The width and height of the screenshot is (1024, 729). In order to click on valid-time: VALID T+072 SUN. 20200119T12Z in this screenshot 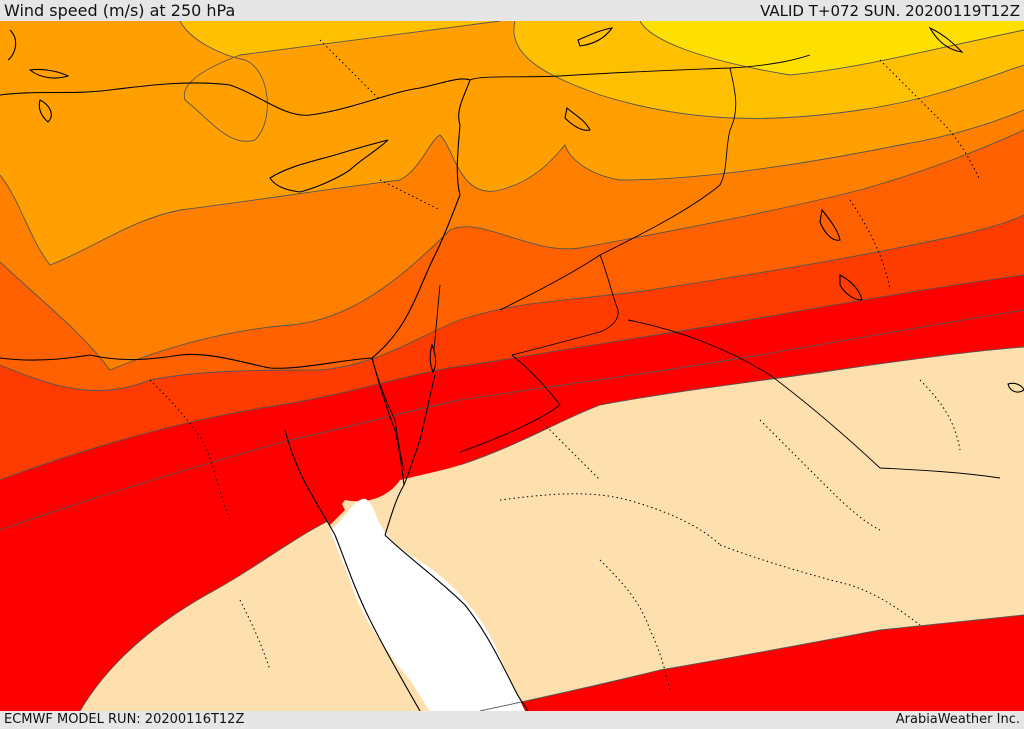, I will do `click(890, 11)`.